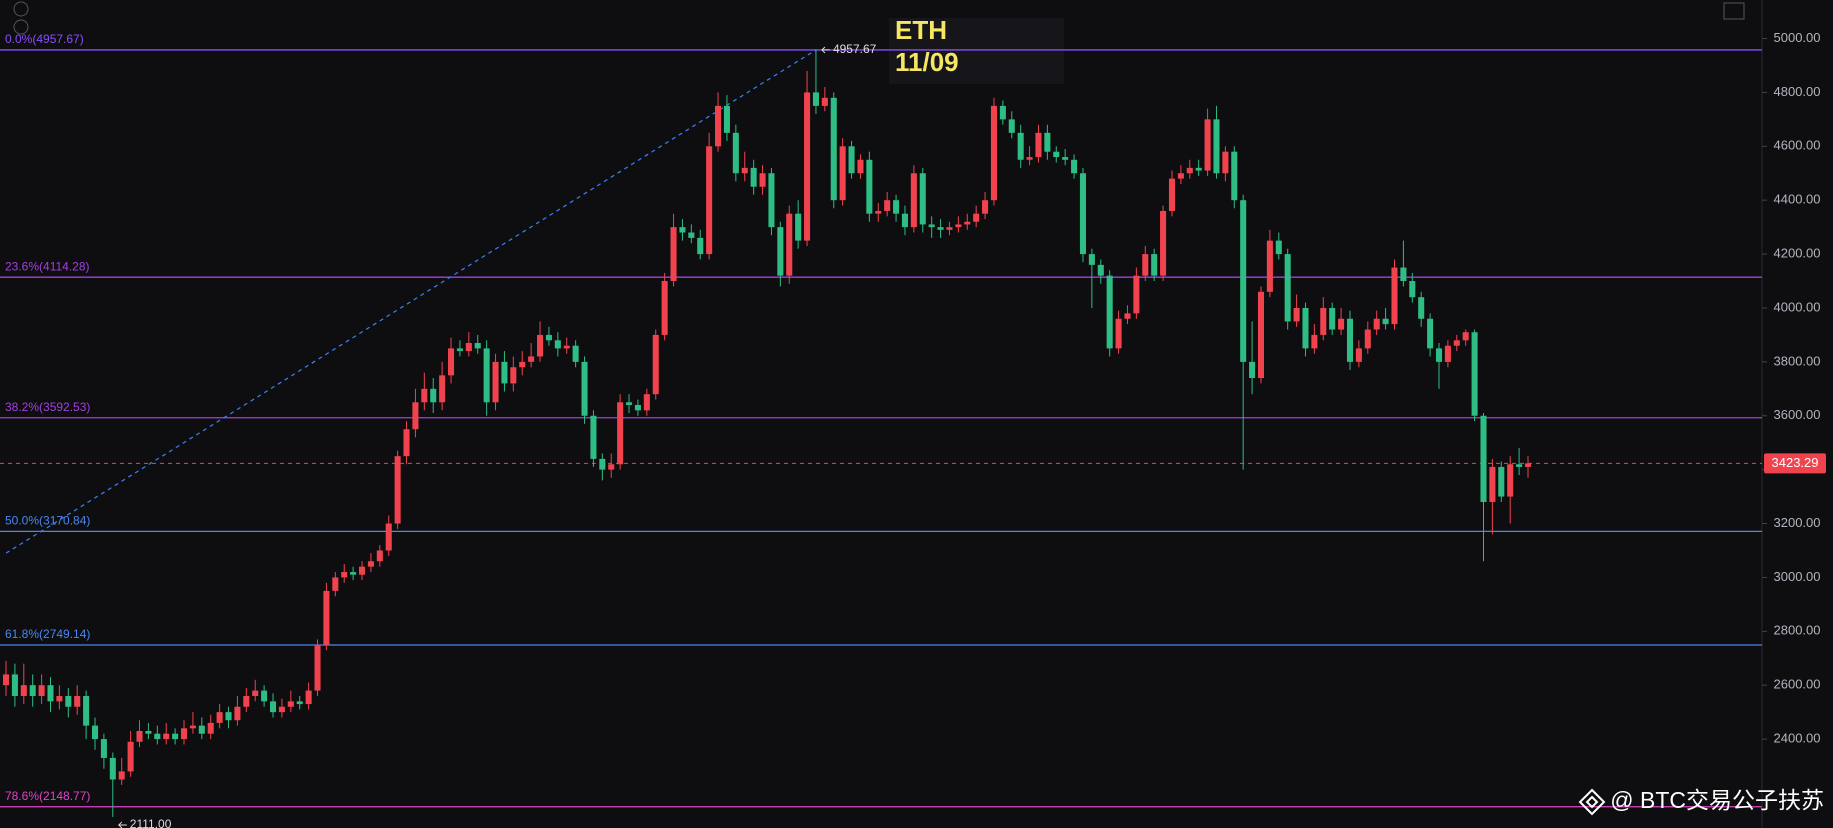 This screenshot has height=828, width=1833. What do you see at coordinates (1797, 37) in the screenshot?
I see `y-tick-label: 5000.00` at bounding box center [1797, 37].